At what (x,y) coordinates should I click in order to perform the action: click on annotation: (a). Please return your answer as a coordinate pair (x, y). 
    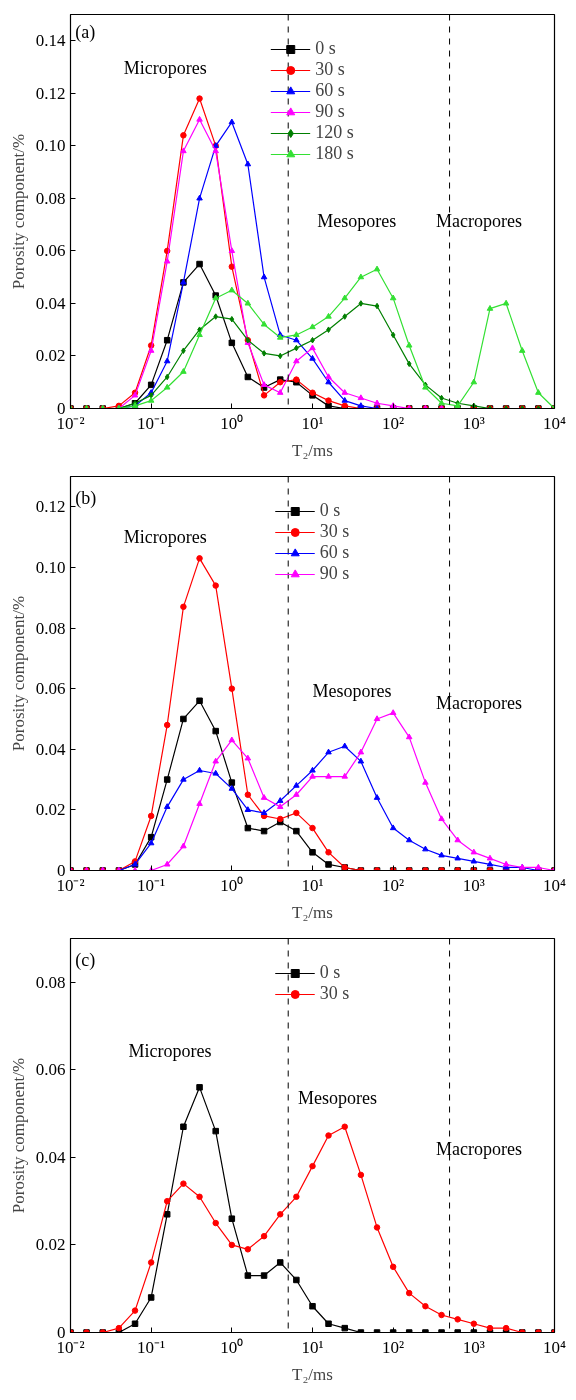
    Looking at the image, I should click on (85, 33).